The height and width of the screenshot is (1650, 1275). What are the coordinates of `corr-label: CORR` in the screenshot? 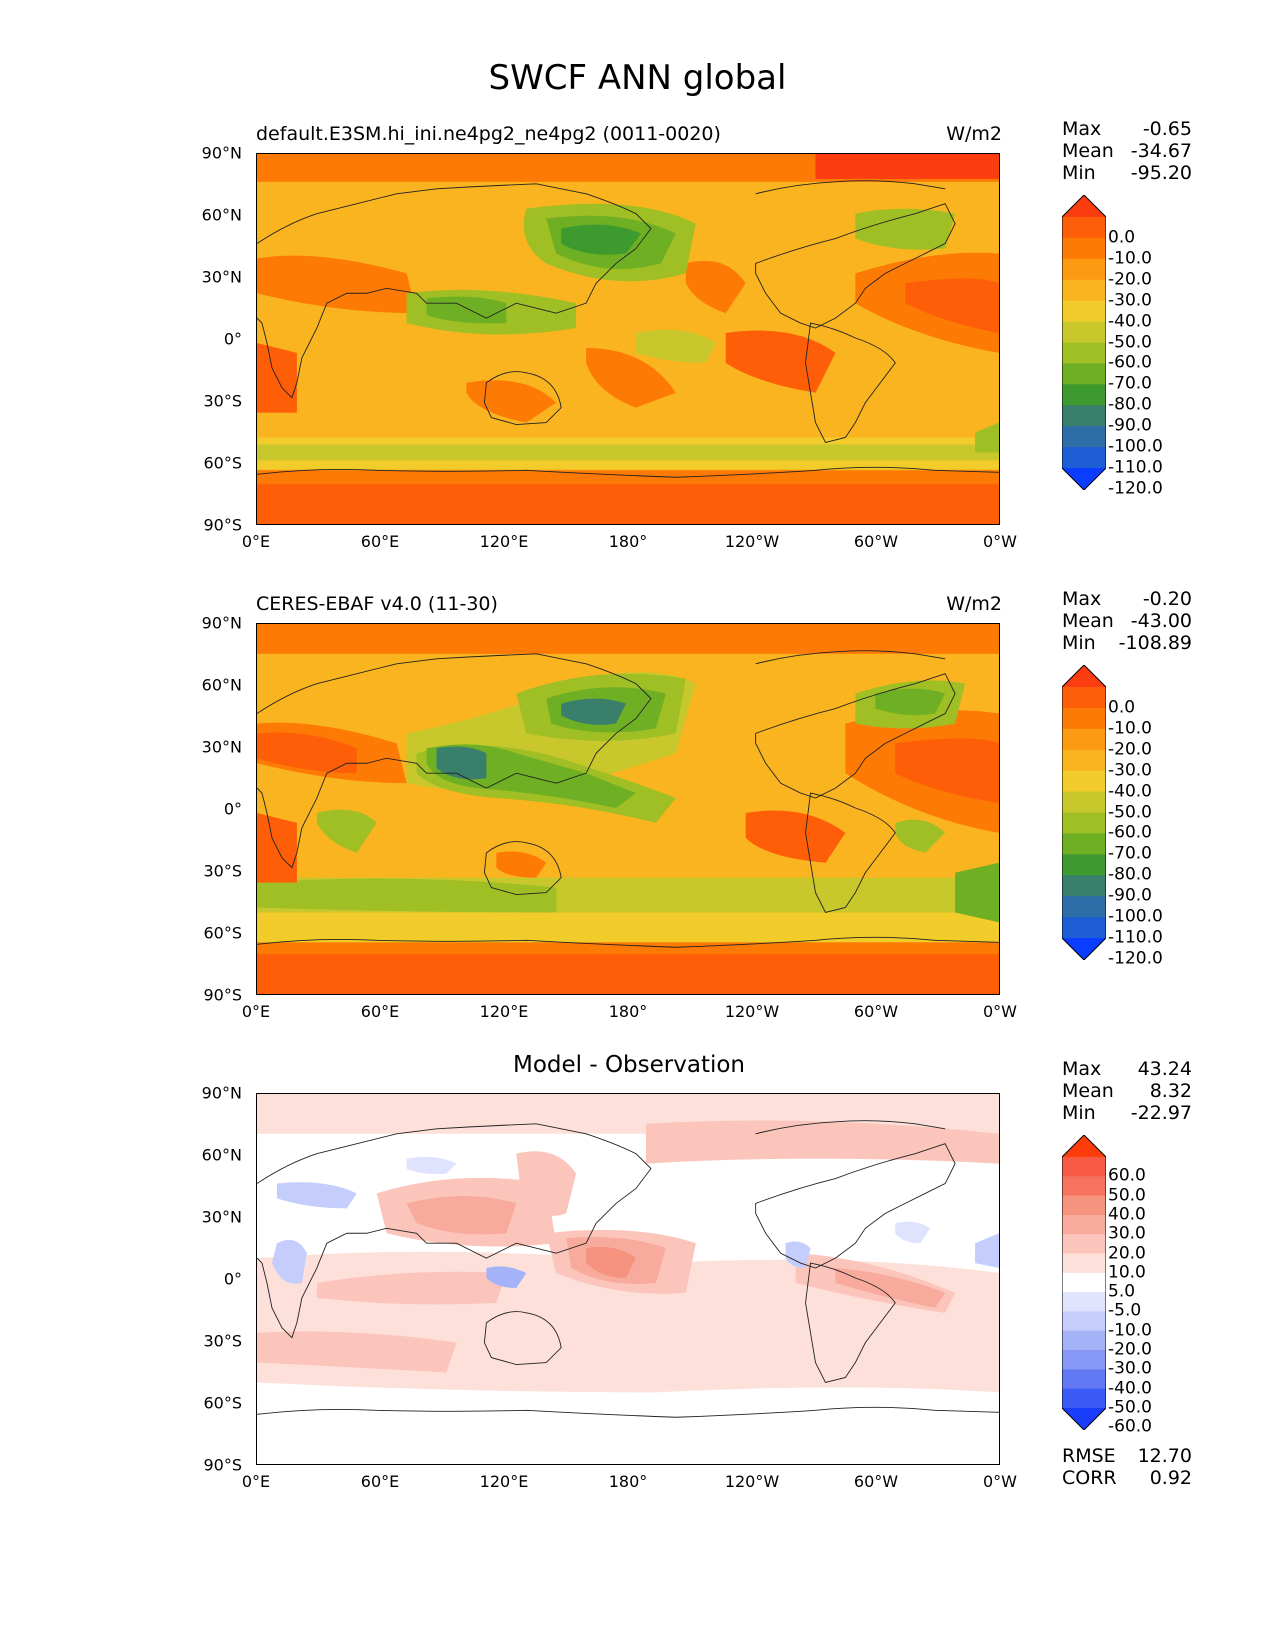 It's located at (1089, 1478).